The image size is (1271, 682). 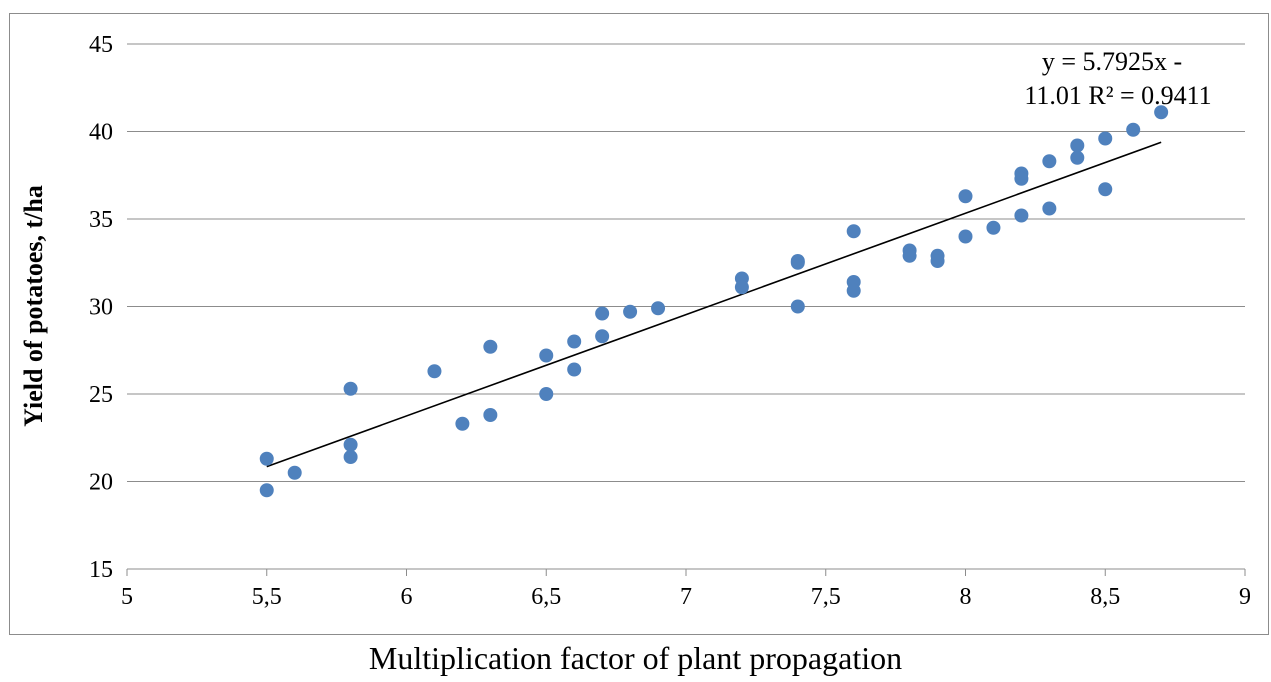 I want to click on y-axis-title: Yield of potatoes, t/ha, so click(x=33, y=306).